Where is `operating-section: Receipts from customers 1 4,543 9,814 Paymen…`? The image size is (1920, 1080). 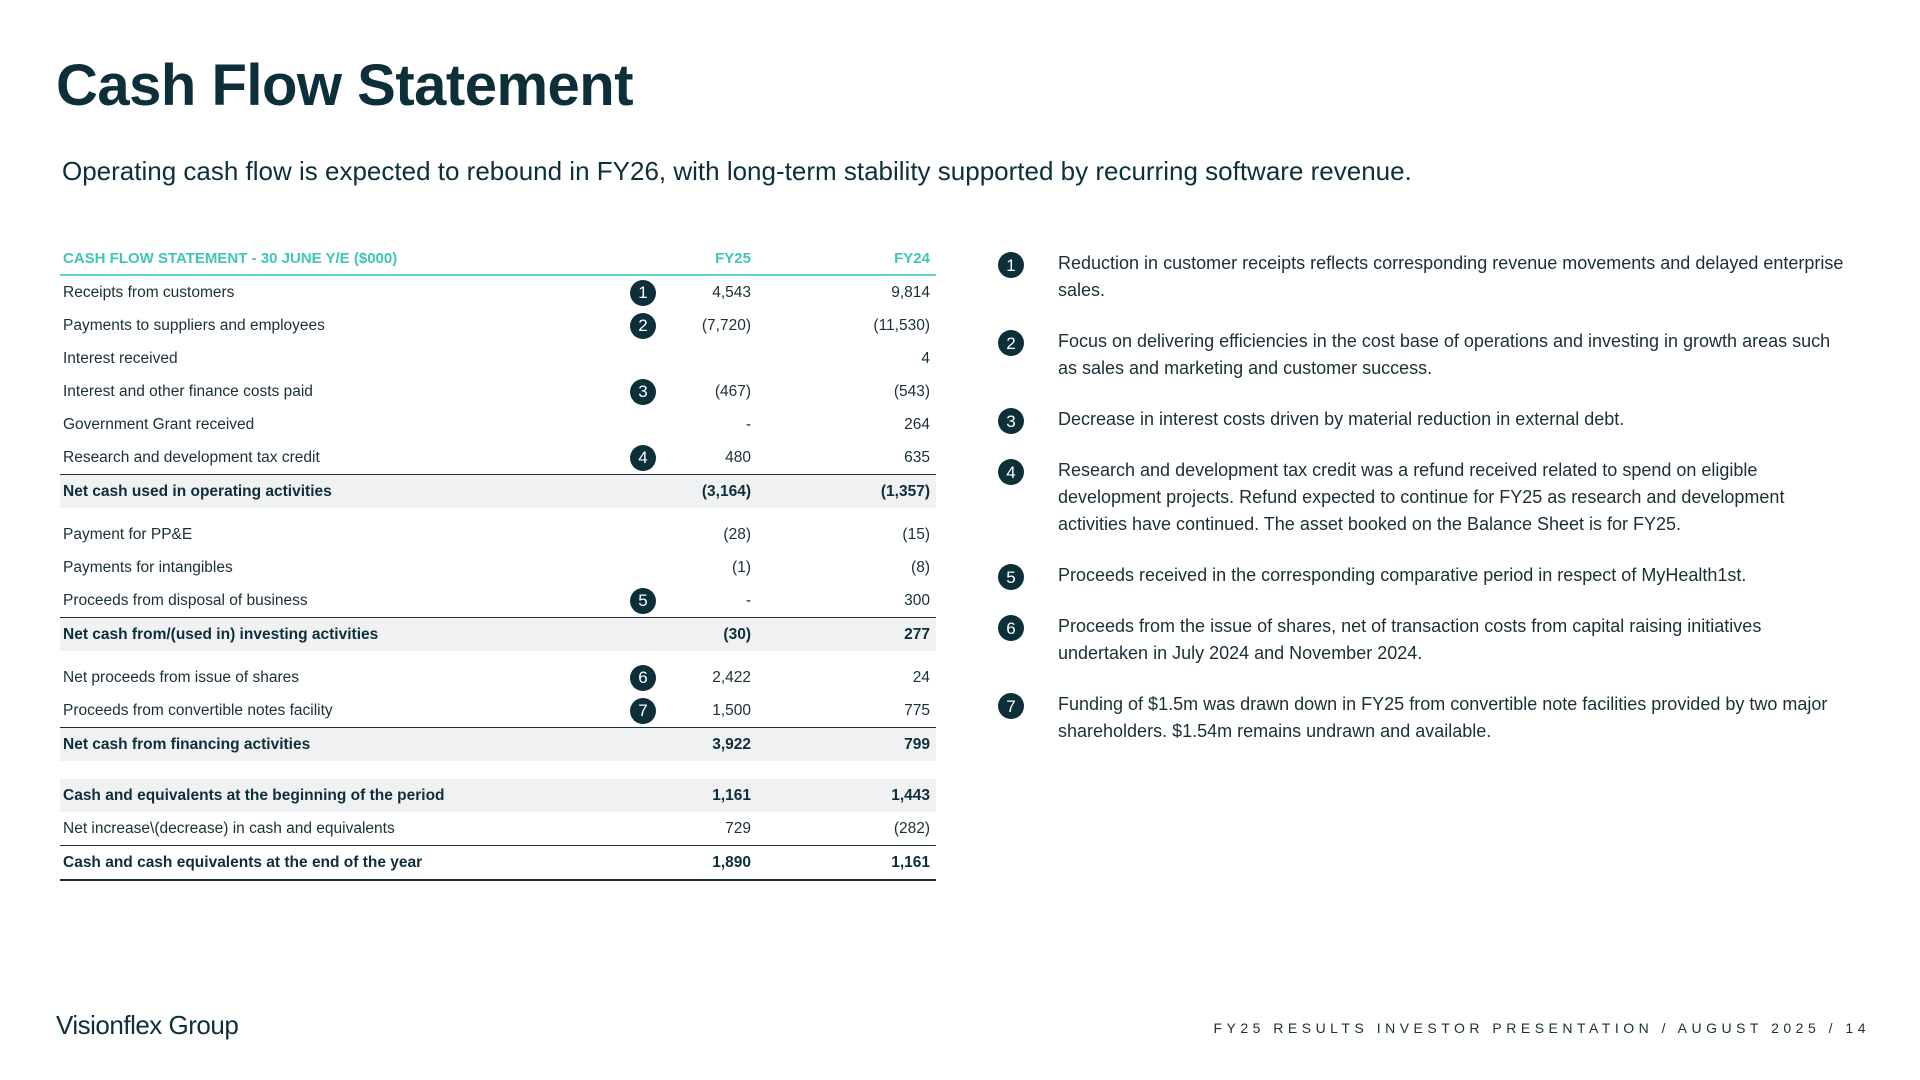
operating-section: Receipts from customers 1 4,543 9,814 Paymen… is located at coordinates (498, 375).